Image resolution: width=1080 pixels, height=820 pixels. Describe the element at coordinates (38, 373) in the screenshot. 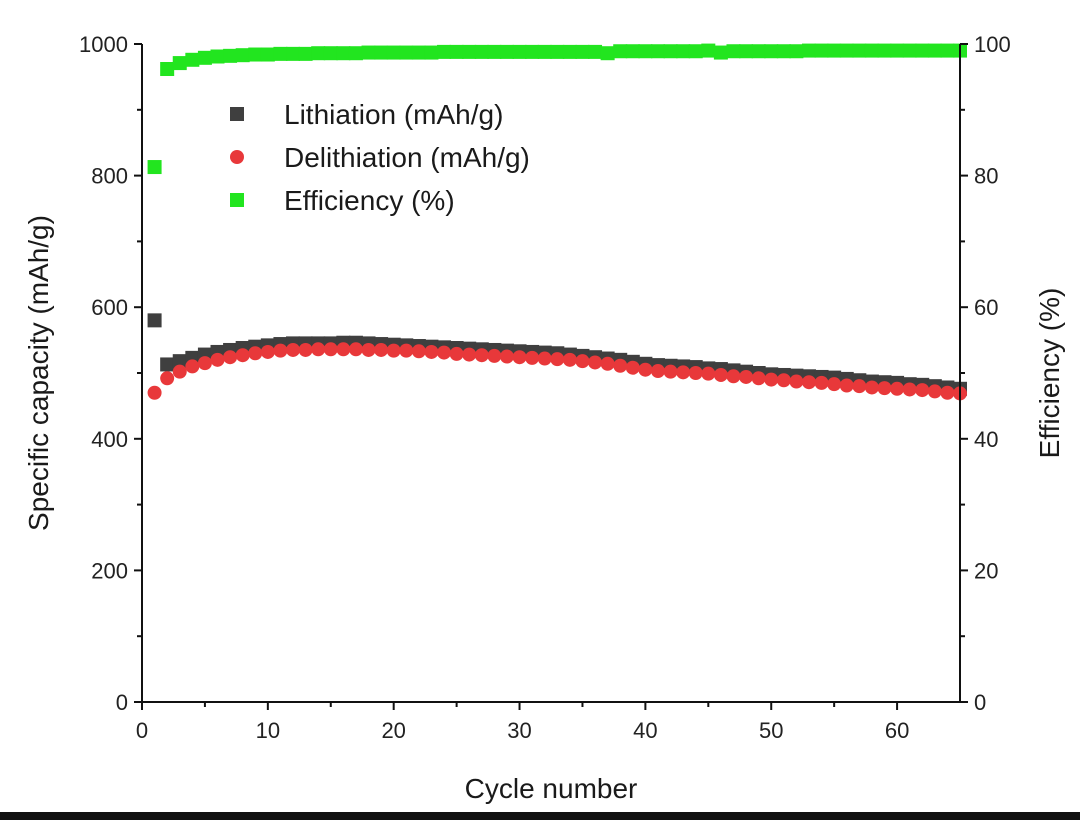

I see `y-axis-title: Specific capacity (mAh/g)` at that location.